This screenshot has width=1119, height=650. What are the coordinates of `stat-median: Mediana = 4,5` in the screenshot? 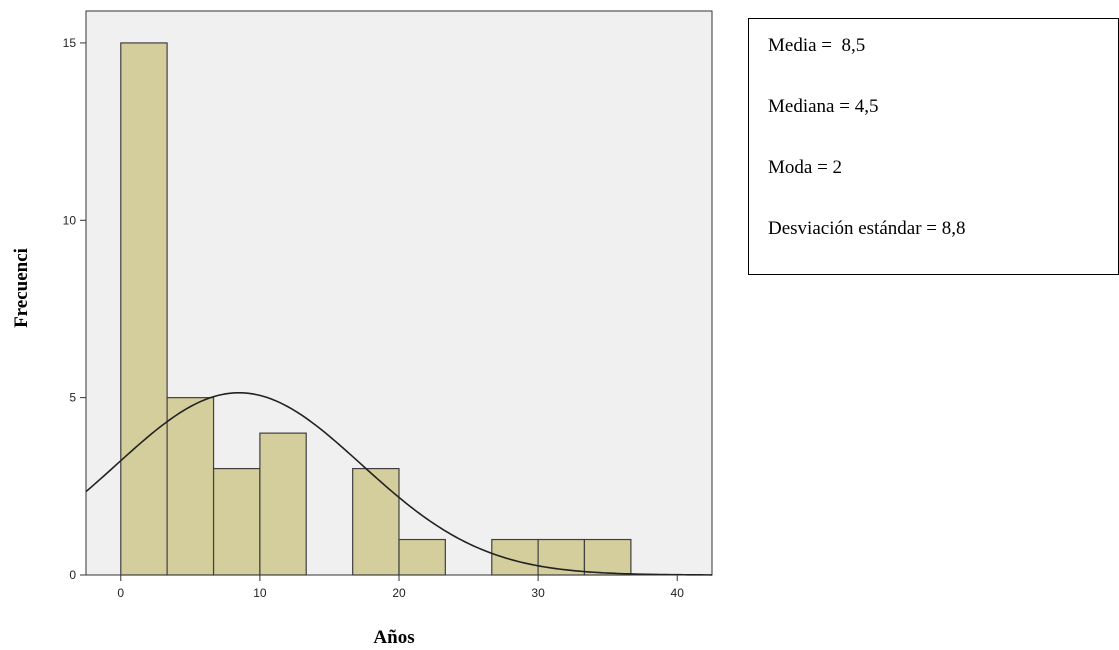 It's located at (823, 106).